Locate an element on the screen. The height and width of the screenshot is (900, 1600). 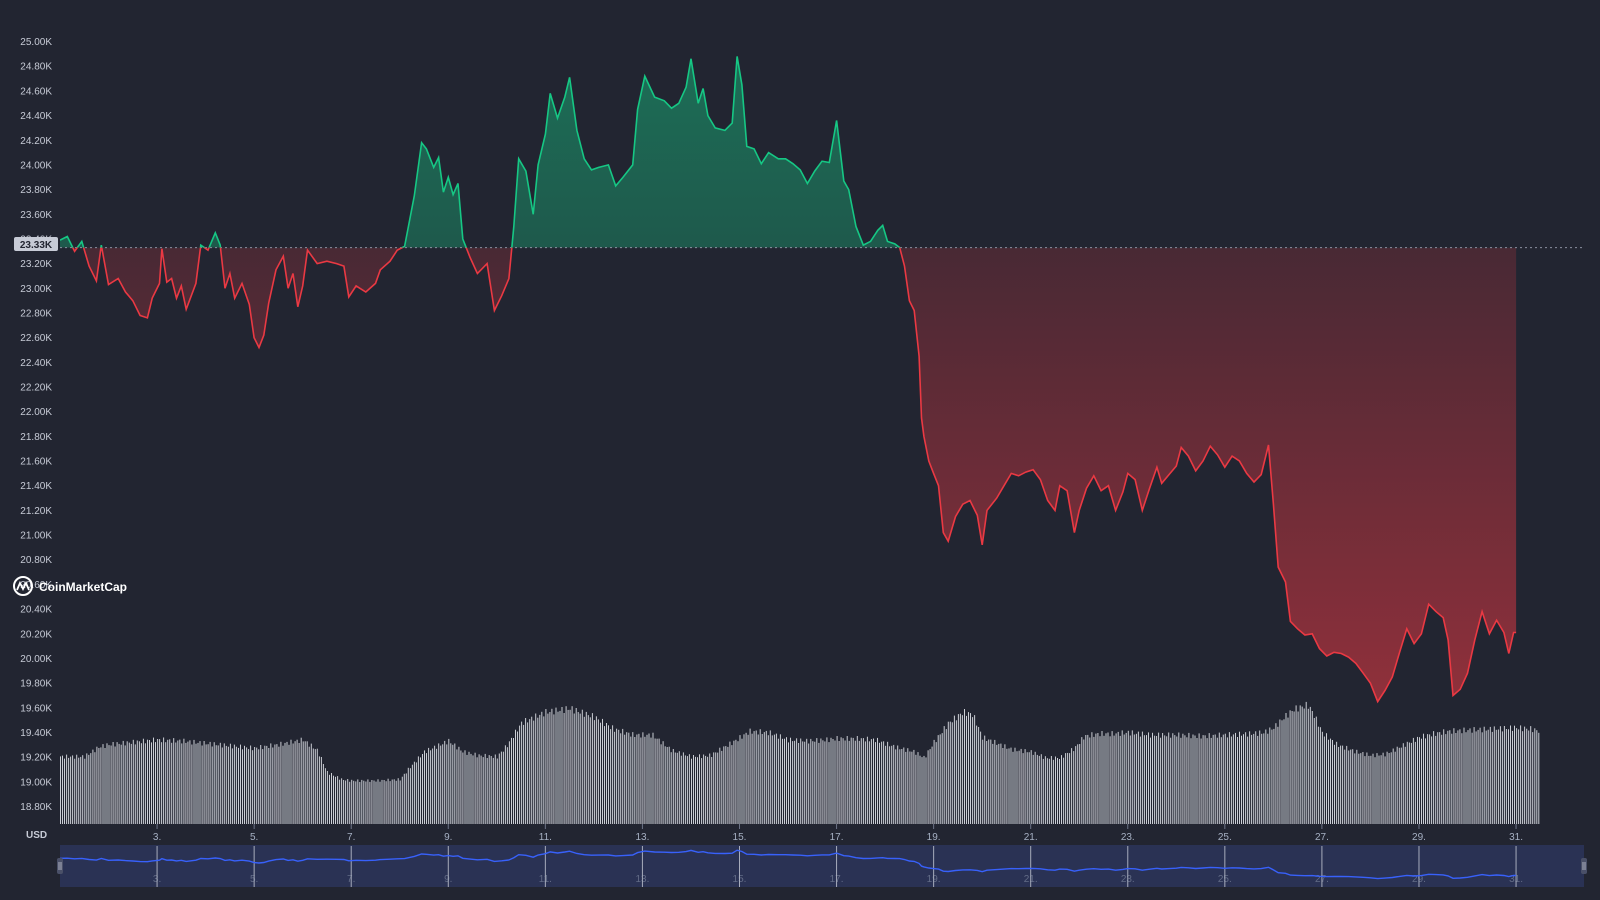
x-tick-label: 21. is located at coordinates (1031, 837).